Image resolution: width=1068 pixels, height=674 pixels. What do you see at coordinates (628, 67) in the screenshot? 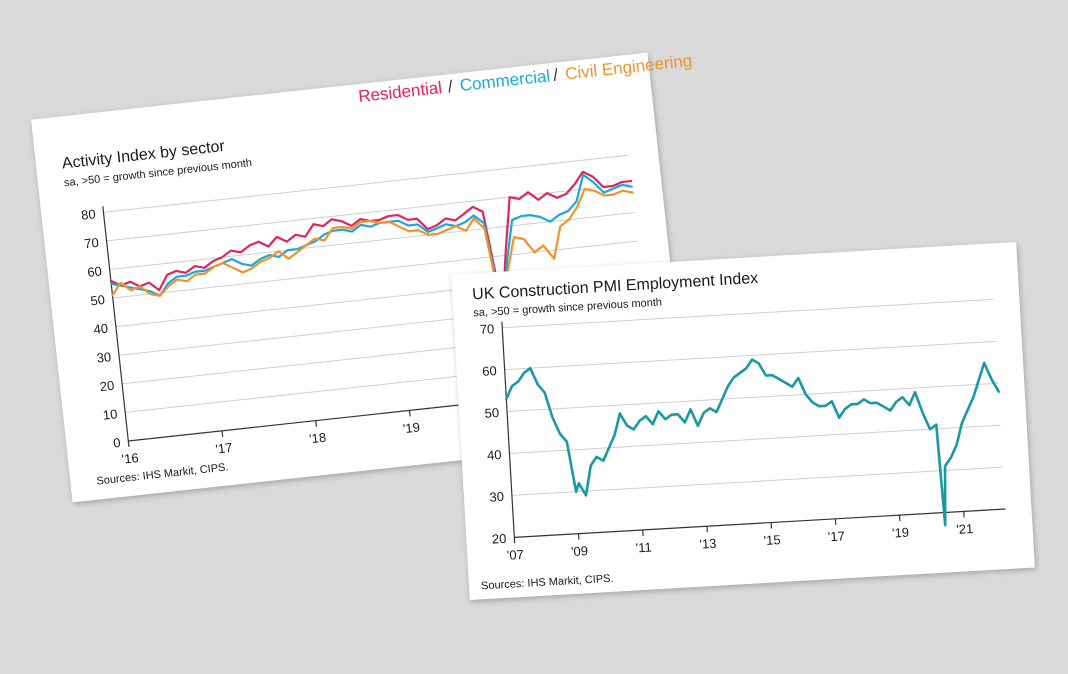
I see `legend-civil-engineering: Civil Engineering` at bounding box center [628, 67].